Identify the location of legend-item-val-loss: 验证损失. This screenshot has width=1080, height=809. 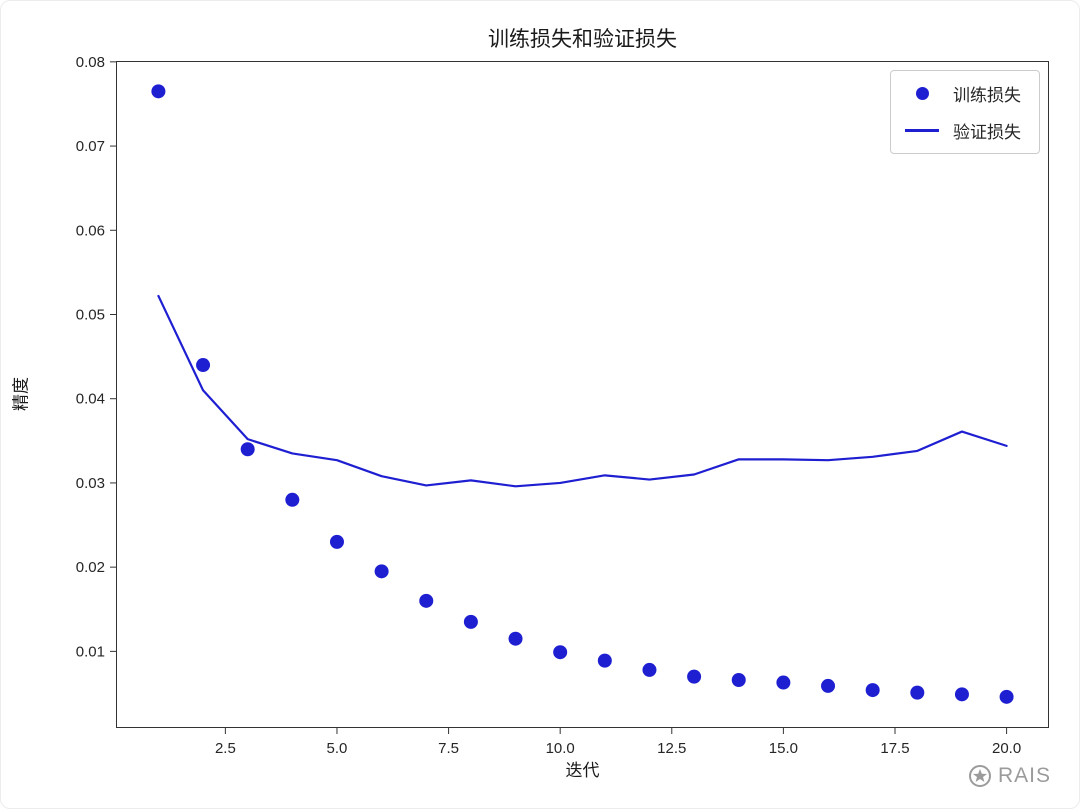
(963, 130).